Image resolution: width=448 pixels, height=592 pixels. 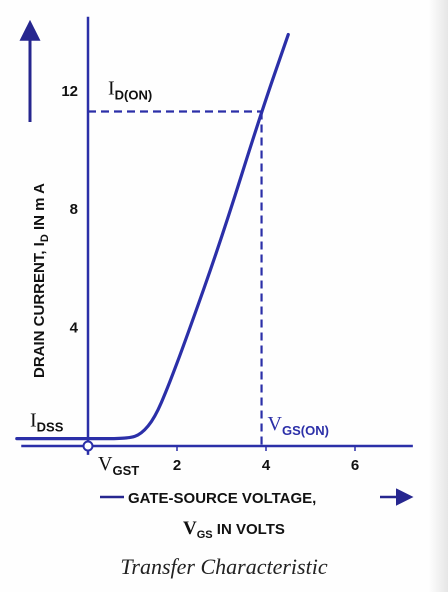 I want to click on vgst-label: VGST, so click(x=118, y=465).